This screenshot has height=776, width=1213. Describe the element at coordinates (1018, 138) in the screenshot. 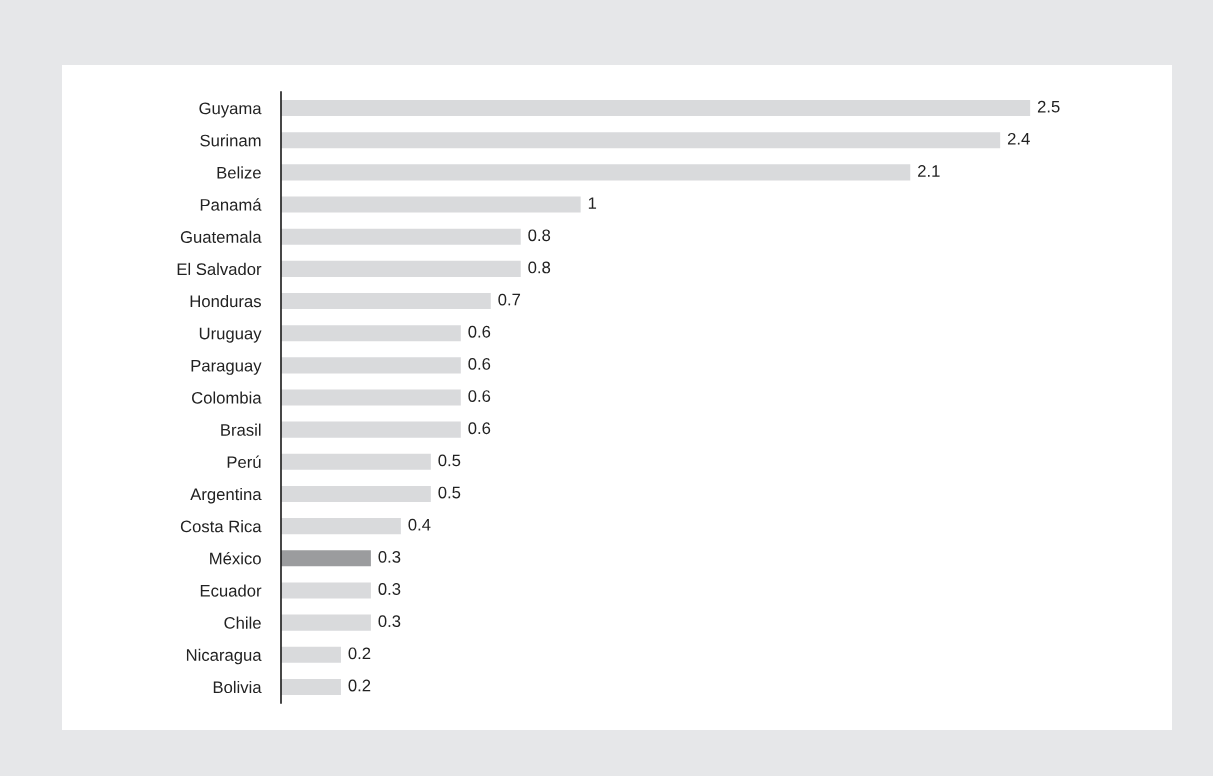

I see `data-label: 2.4` at that location.